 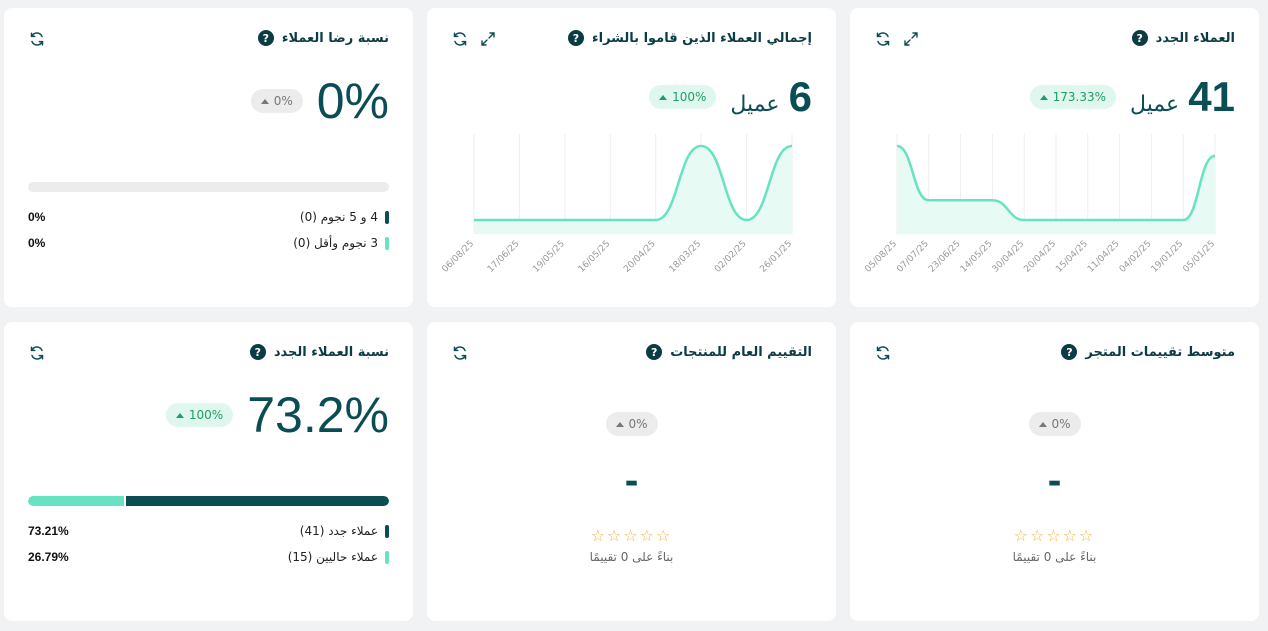 I want to click on products-rating-title: التقييم العام للمنتجات, so click(x=741, y=352).